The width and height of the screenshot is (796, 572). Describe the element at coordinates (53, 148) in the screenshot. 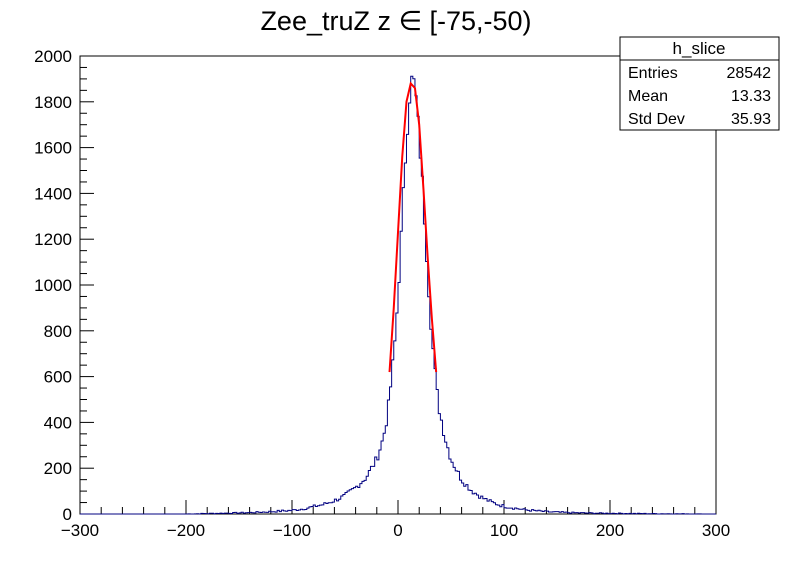

I see `y-tick-label: 1600` at that location.